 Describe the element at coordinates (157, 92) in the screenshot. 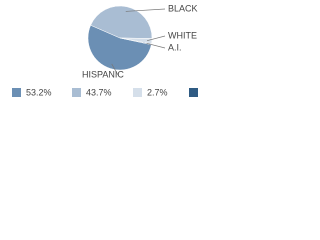

I see `legend-label: 2.7%` at that location.